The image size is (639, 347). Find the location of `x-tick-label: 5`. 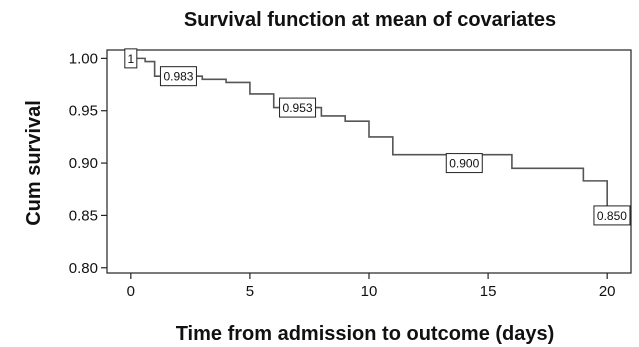

x-tick-label: 5 is located at coordinates (250, 291).